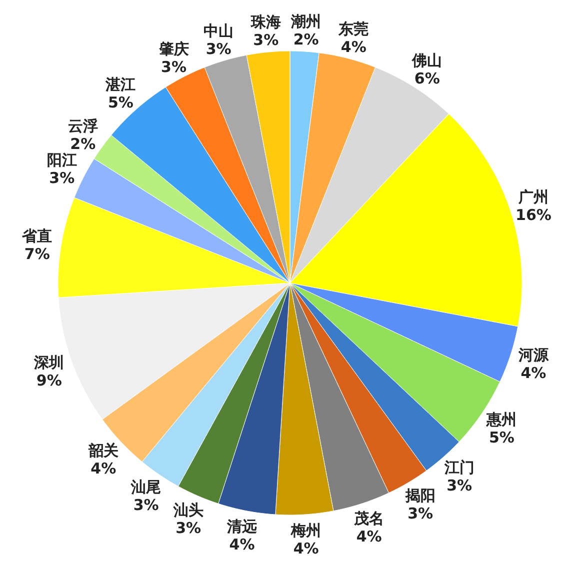  I want to click on slice-label: 清远, so click(242, 526).